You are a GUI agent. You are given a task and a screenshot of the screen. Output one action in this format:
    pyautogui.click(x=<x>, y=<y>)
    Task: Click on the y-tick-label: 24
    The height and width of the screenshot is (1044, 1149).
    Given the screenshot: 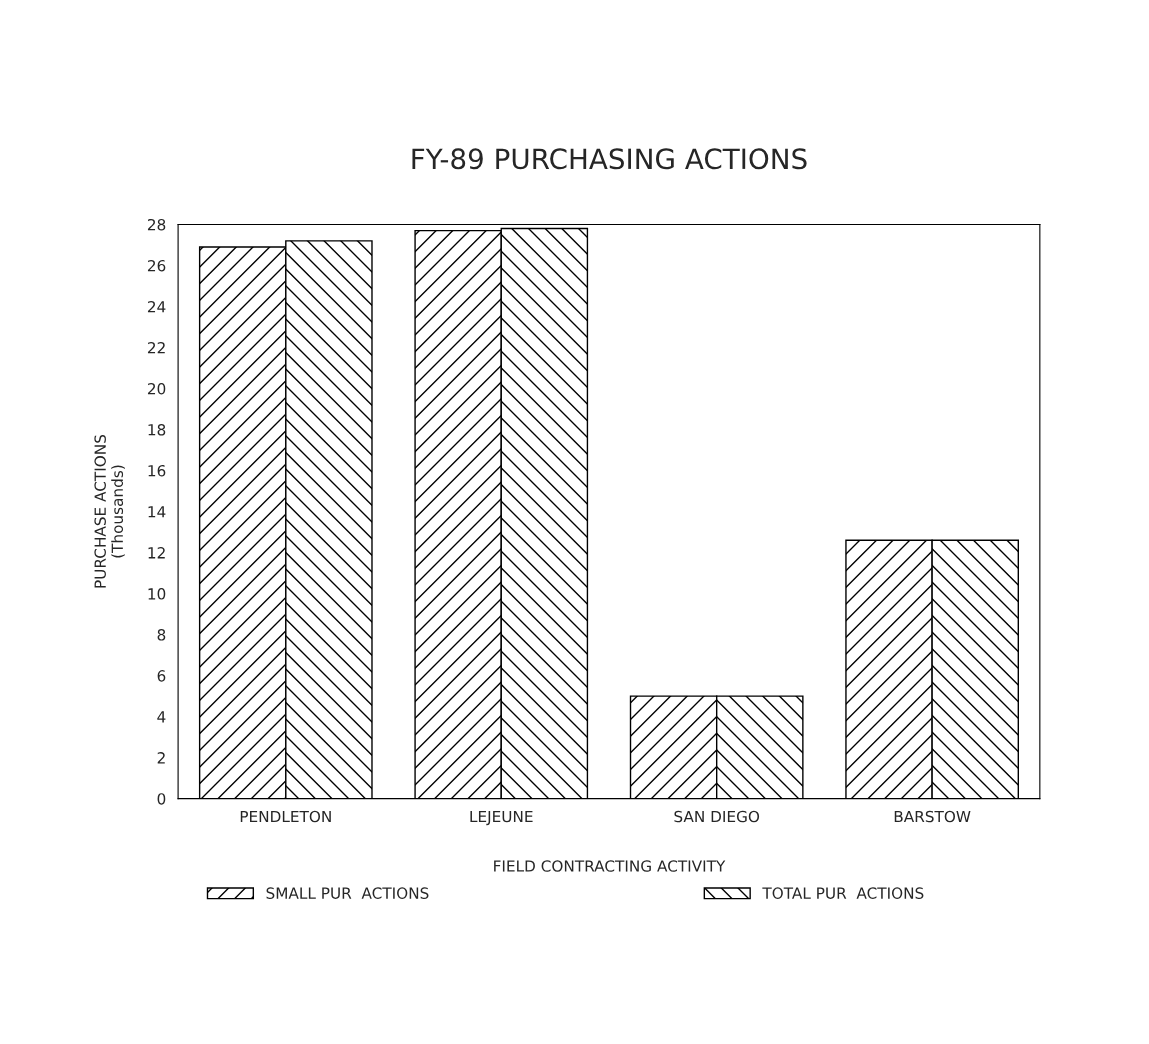 What is the action you would take?
    pyautogui.click(x=156, y=306)
    